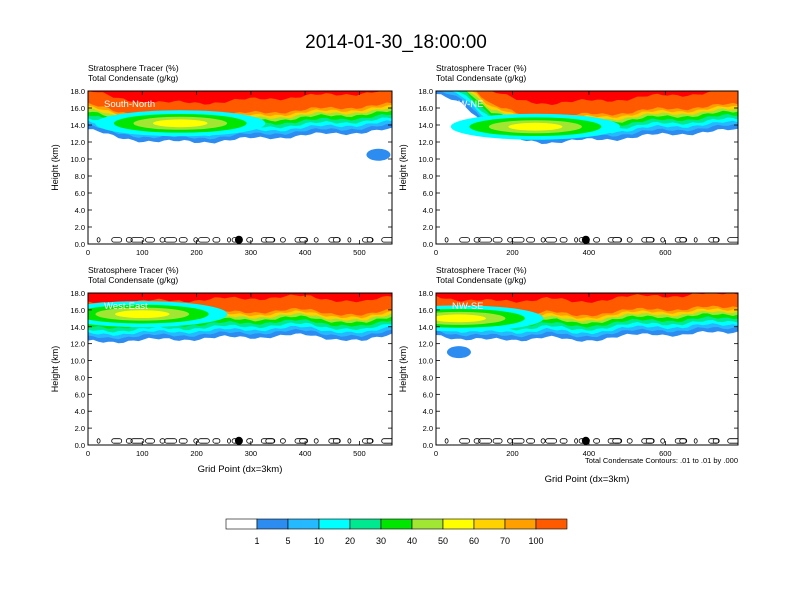 The image size is (792, 612). What do you see at coordinates (505, 541) in the screenshot?
I see `colorbar-label: 70` at bounding box center [505, 541].